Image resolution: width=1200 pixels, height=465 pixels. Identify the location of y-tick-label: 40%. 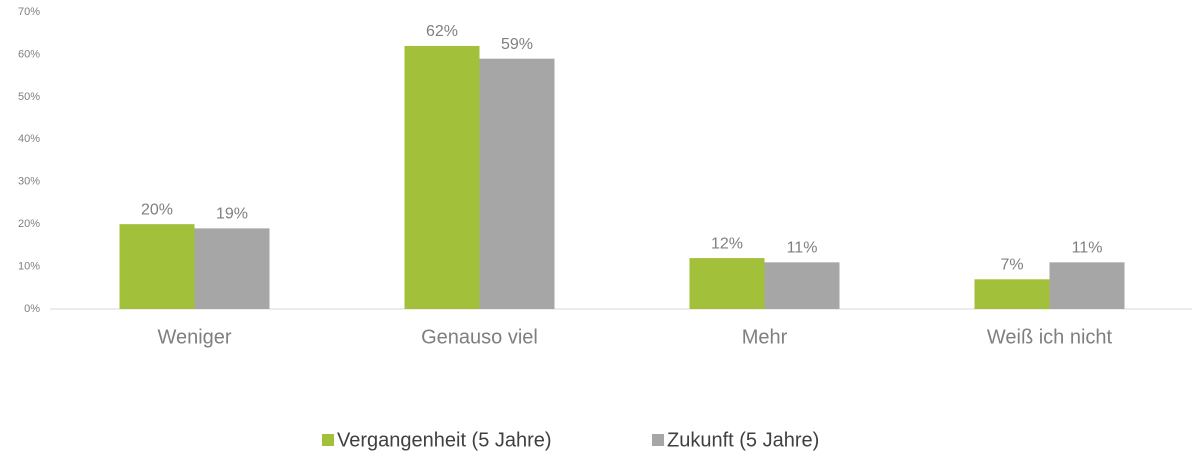
(29, 139).